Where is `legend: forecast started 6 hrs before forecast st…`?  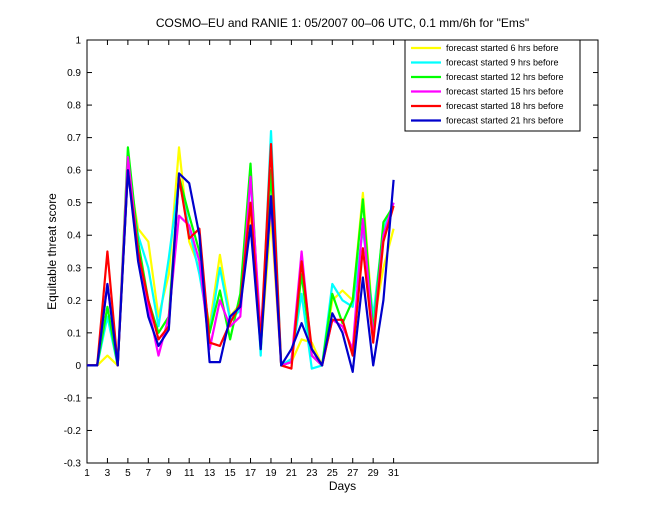
legend: forecast started 6 hrs before forecast st… is located at coordinates (492, 85).